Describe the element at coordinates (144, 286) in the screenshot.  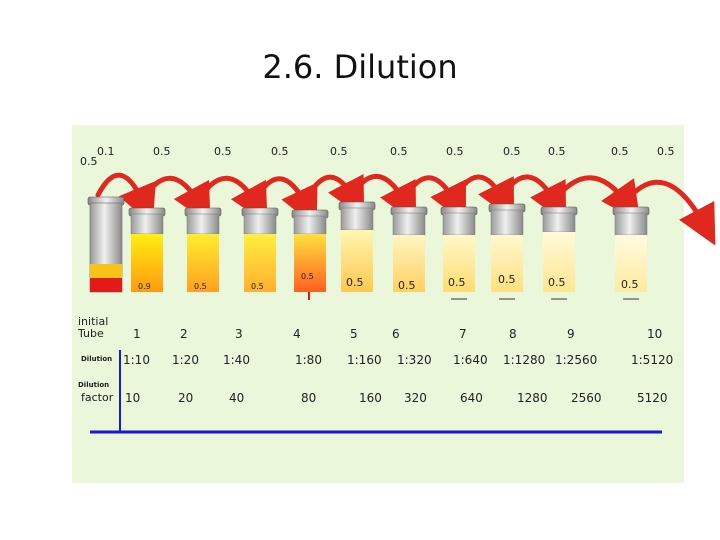
I see `tube-content-label: 0.9` at that location.